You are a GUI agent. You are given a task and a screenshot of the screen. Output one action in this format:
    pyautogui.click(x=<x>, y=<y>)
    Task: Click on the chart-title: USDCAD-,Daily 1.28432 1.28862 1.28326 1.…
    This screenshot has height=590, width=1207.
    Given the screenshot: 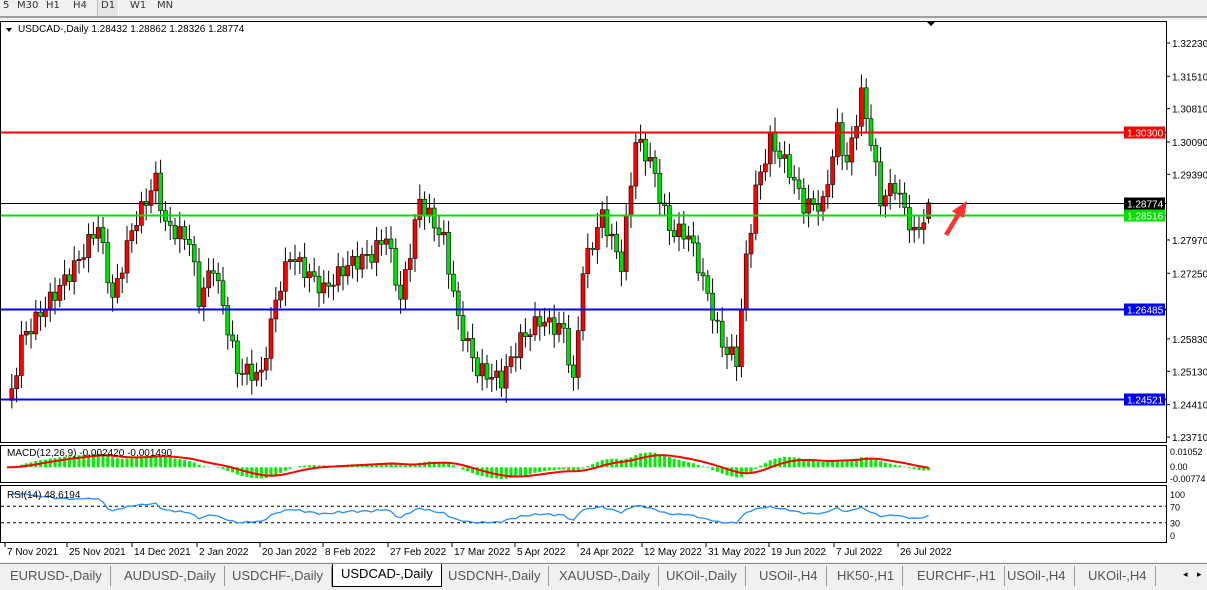 What is the action you would take?
    pyautogui.click(x=131, y=29)
    